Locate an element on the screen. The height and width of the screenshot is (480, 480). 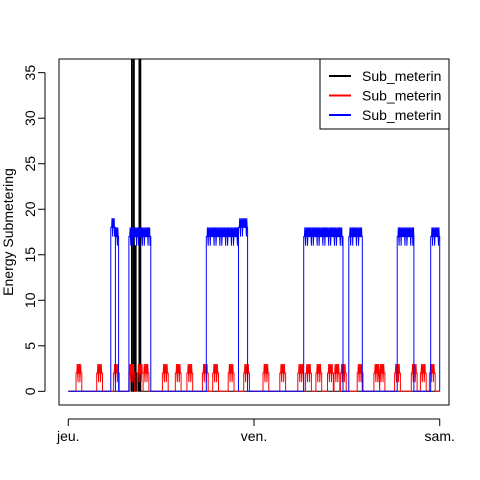
x-tick-label: ven. is located at coordinates (254, 436).